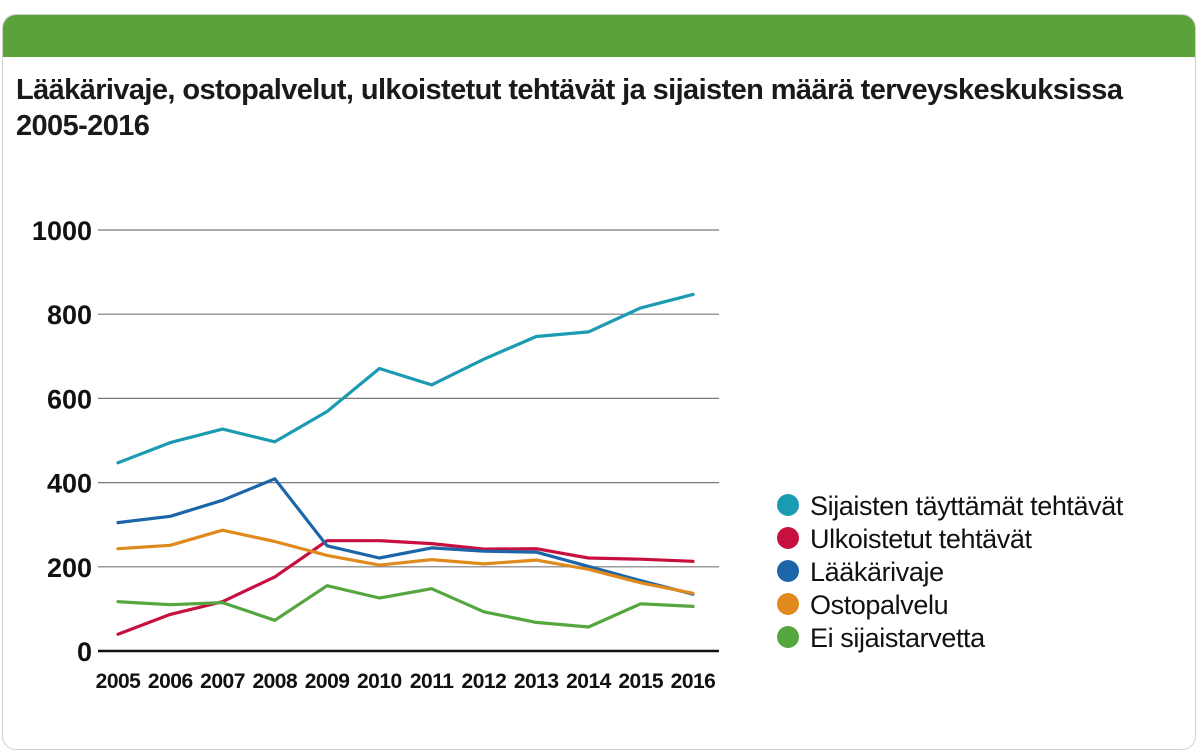 This screenshot has width=1200, height=755. What do you see at coordinates (877, 572) in the screenshot?
I see `legend-label-l-k-rivaje: Lääkärivaje` at bounding box center [877, 572].